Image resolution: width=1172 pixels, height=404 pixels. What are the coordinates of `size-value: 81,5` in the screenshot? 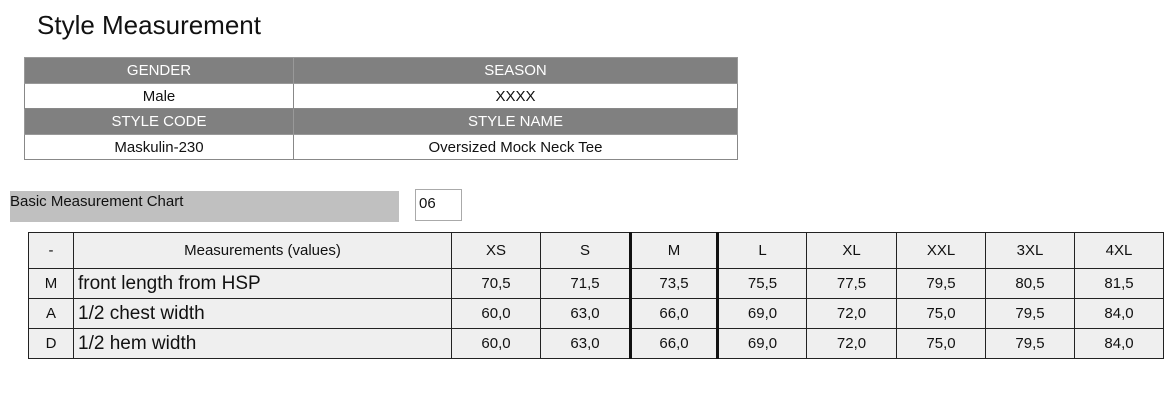 It's located at (1119, 283).